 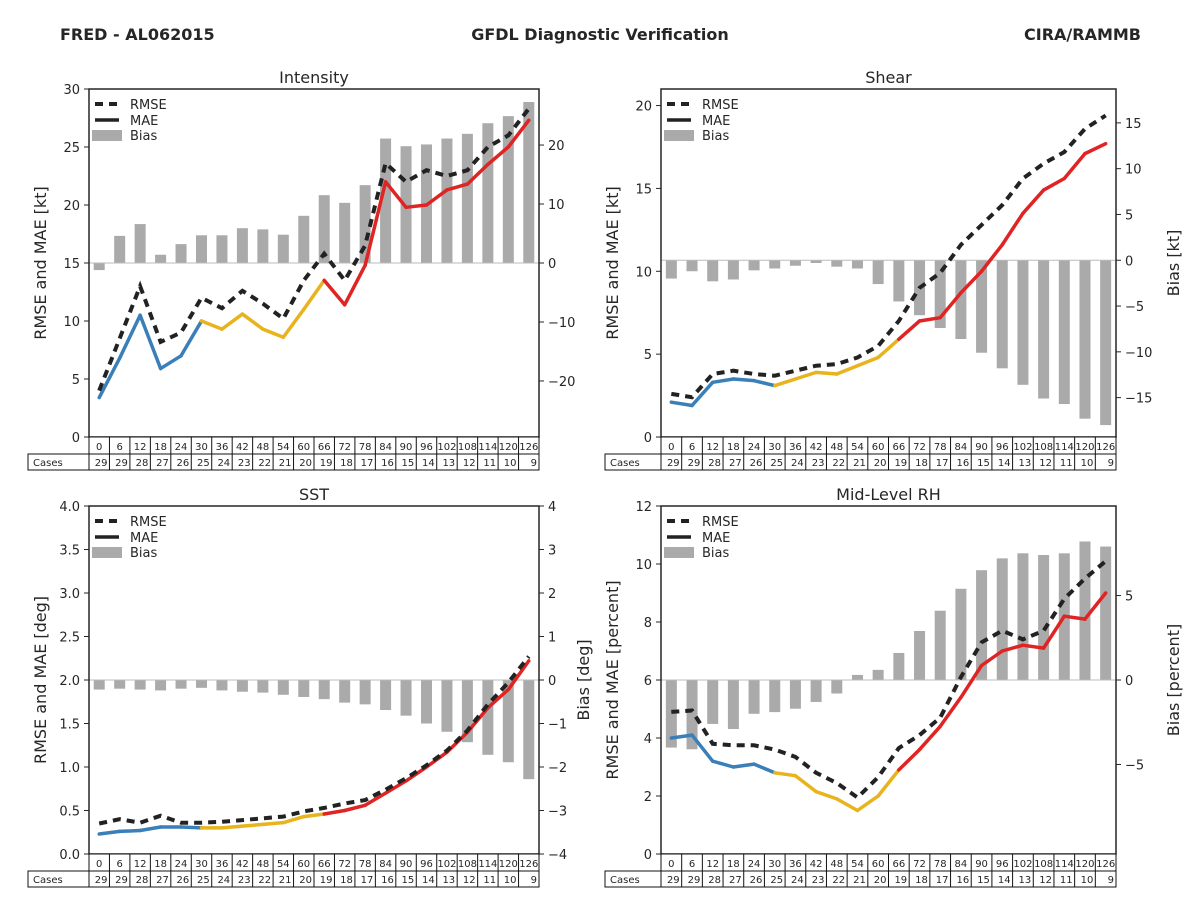 I want to click on lead-time-cell: 126, so click(x=1105, y=447).